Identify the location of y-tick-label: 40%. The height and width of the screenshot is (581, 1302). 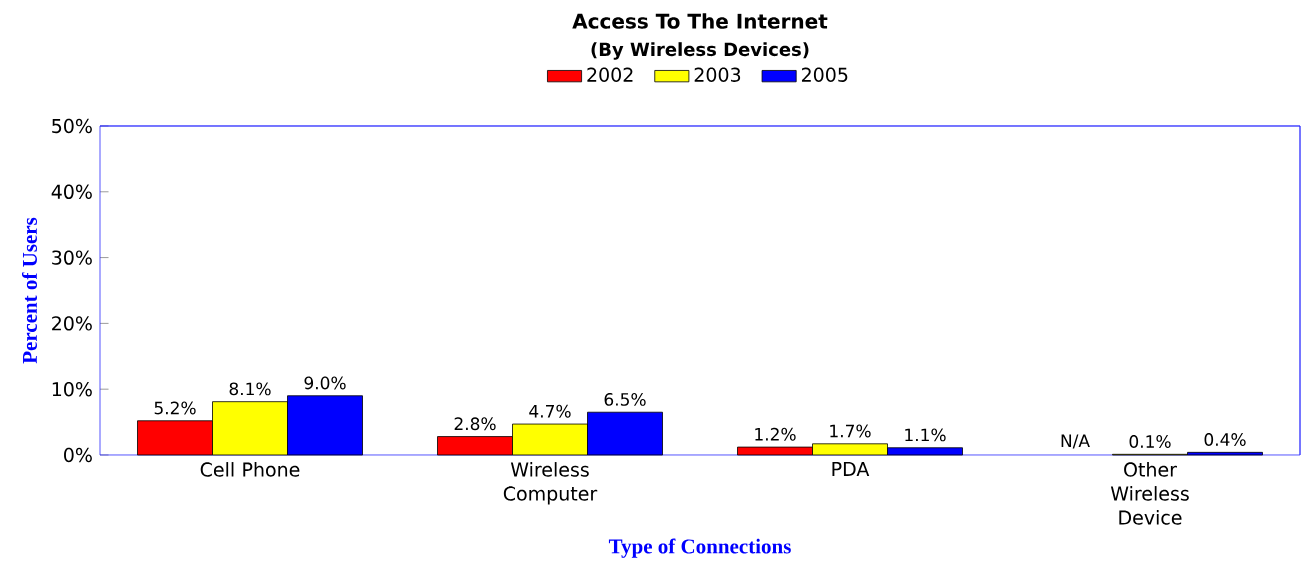
(71, 191).